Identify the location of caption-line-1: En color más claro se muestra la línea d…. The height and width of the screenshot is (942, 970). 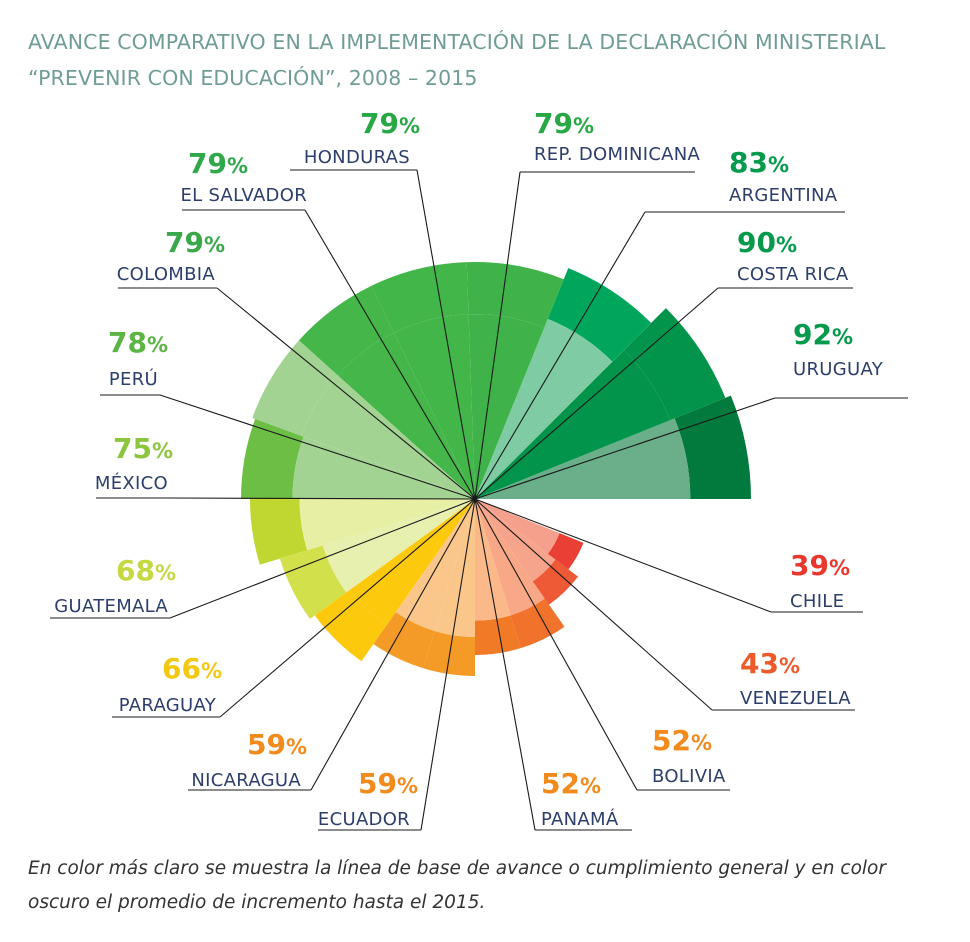
(457, 868).